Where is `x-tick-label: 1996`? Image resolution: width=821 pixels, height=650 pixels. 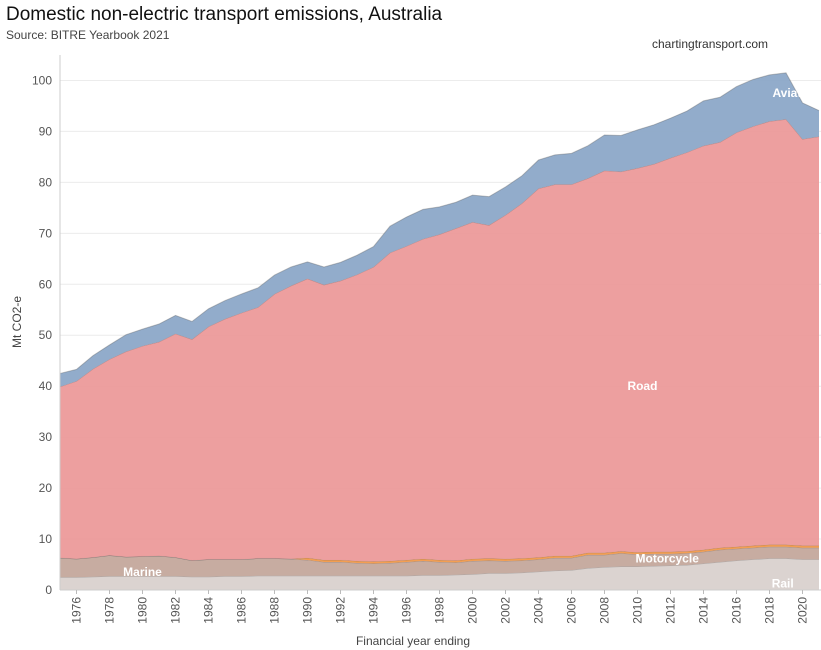
x-tick-label: 1996 is located at coordinates (407, 610).